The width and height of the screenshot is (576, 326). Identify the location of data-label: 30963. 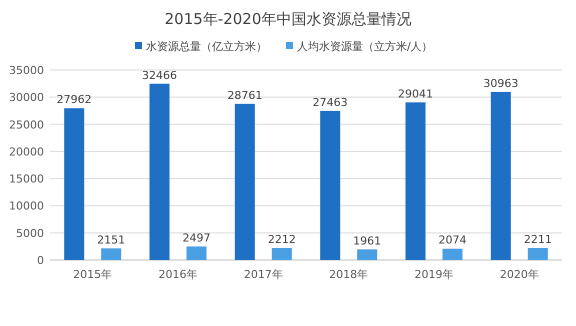
(500, 83).